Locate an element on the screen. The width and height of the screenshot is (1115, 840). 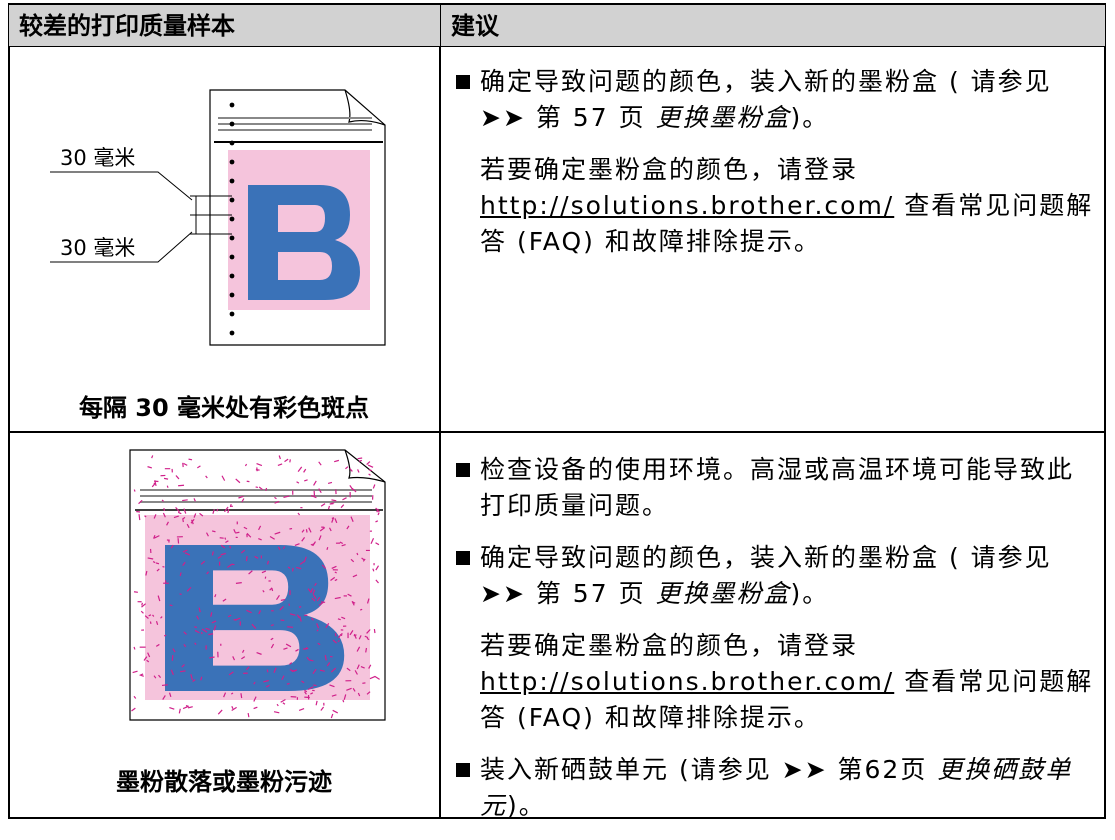
sample-caption: 每隔 30 毫米处有彩色斑点 is located at coordinates (224, 405).